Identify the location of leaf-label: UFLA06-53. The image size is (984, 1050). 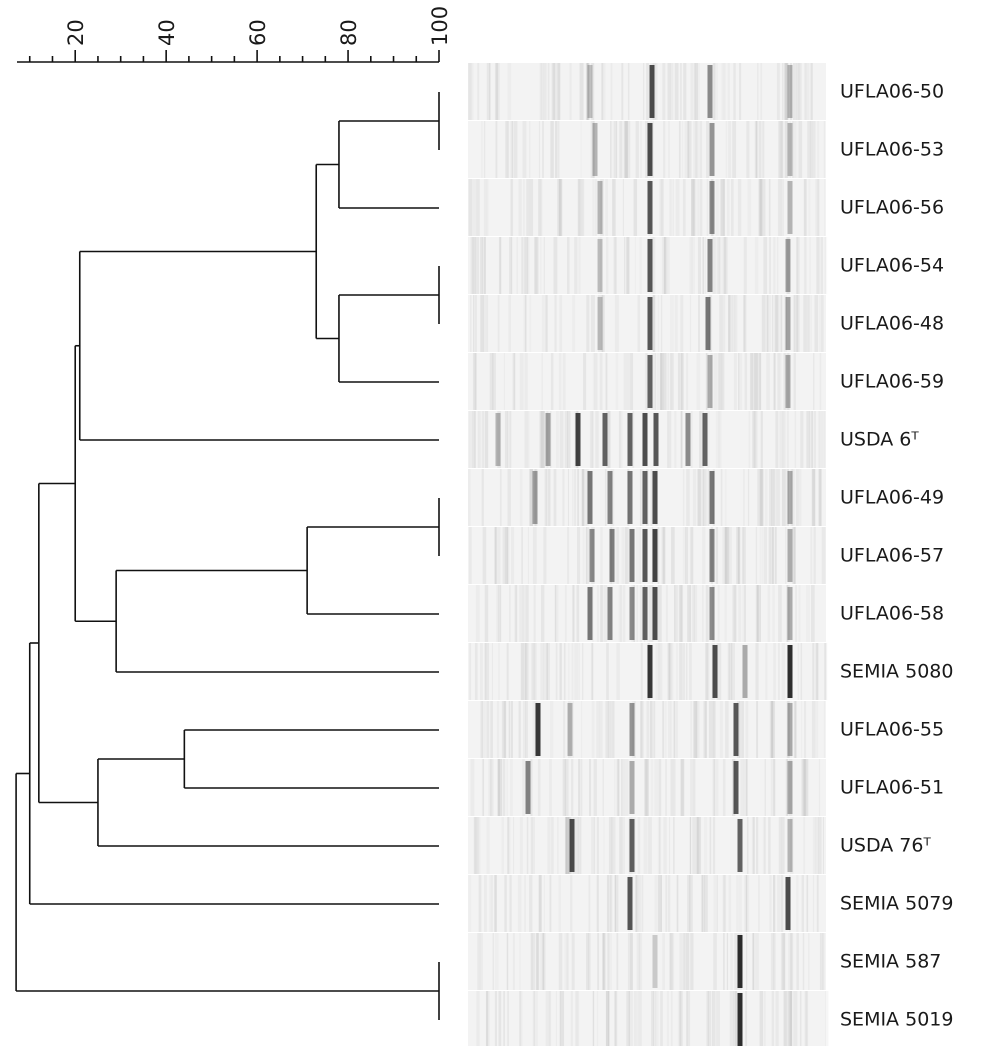
(892, 150).